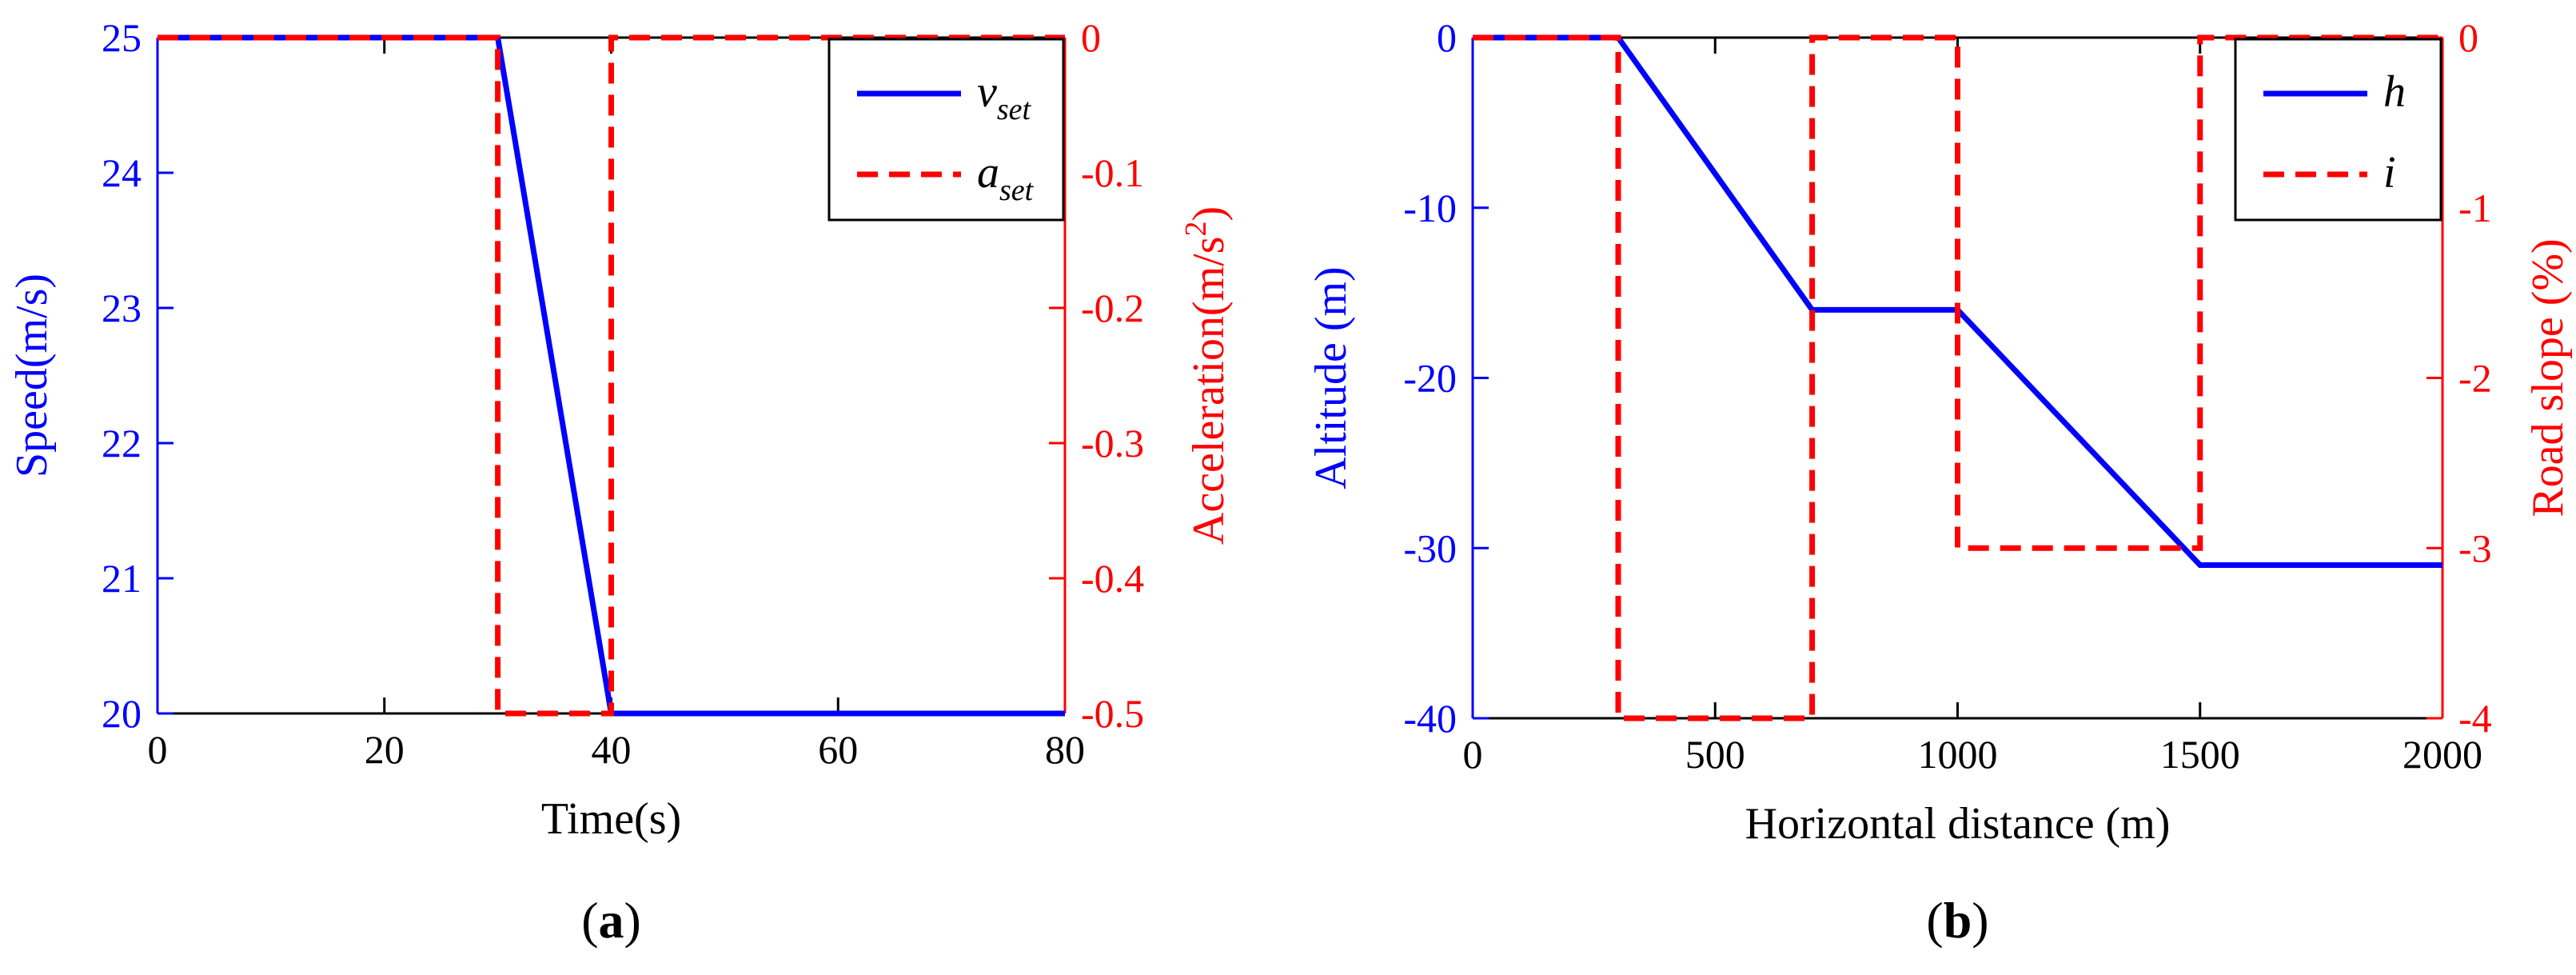 This screenshot has height=975, width=2576. Describe the element at coordinates (122, 308) in the screenshot. I see `left-y-tick-label: 23` at that location.